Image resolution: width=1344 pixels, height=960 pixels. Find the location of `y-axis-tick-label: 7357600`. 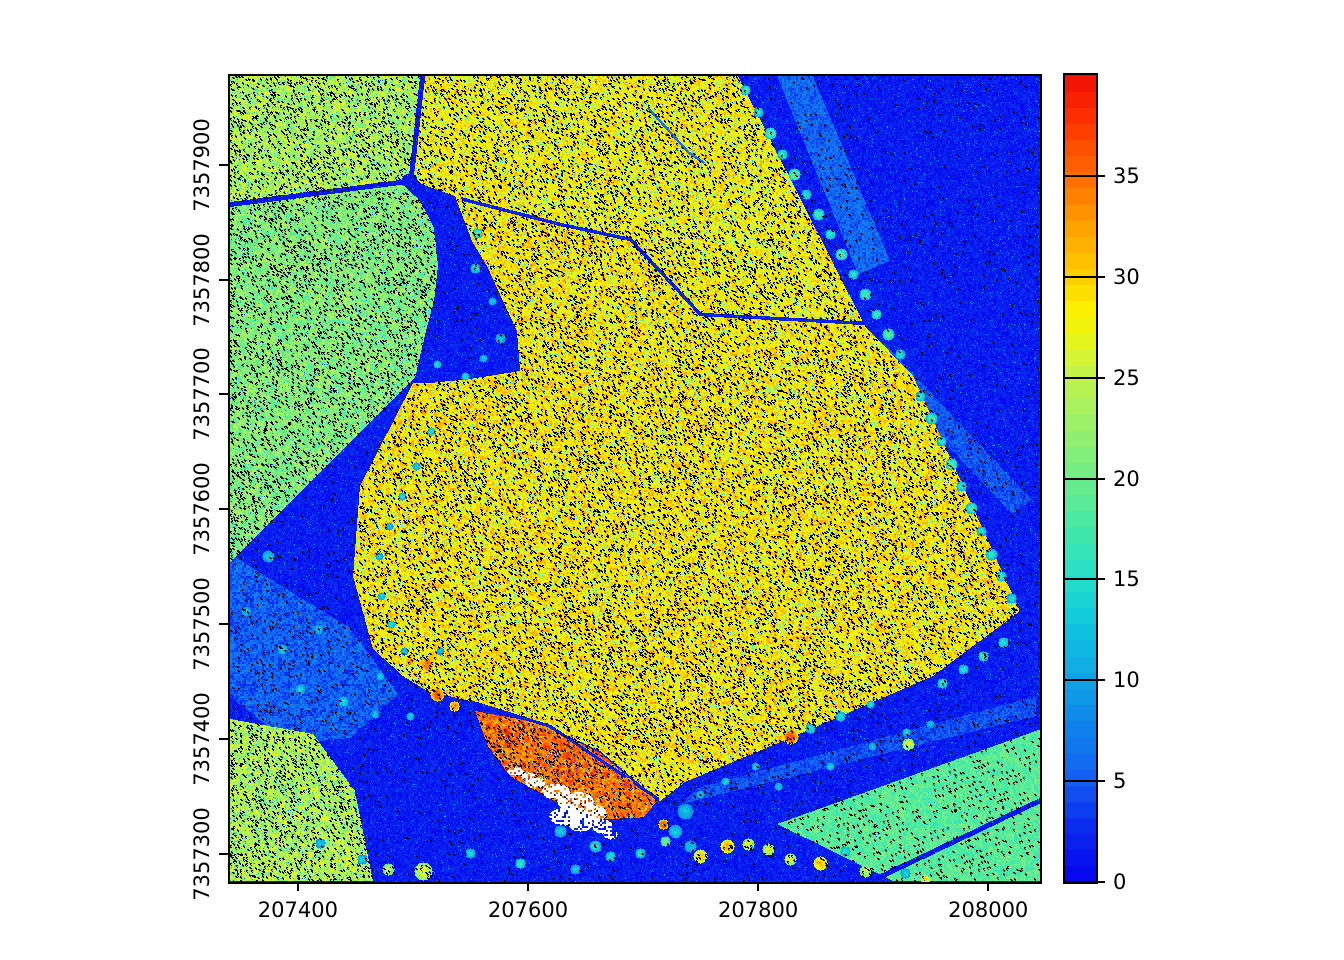

y-axis-tick-label: 7357600 is located at coordinates (202, 509).